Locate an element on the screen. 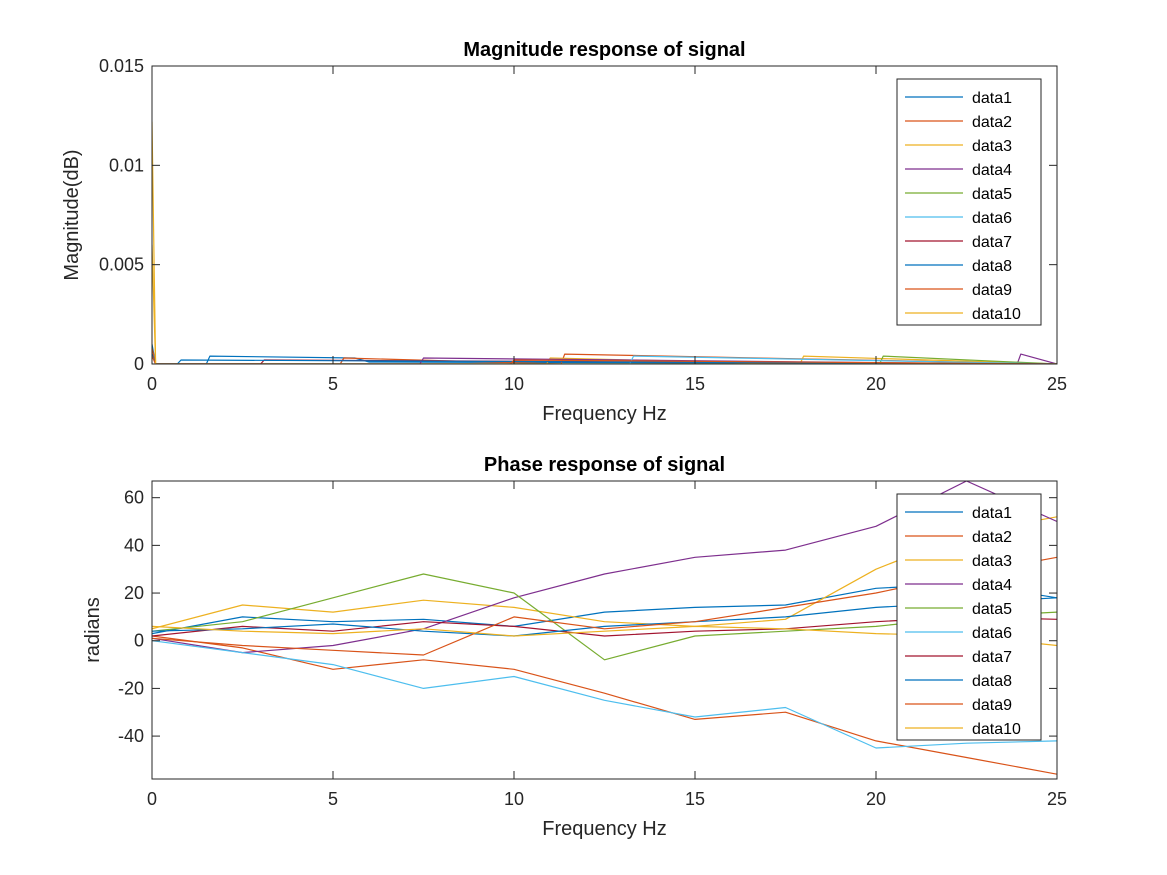  y-axis-label: radians is located at coordinates (93, 630).